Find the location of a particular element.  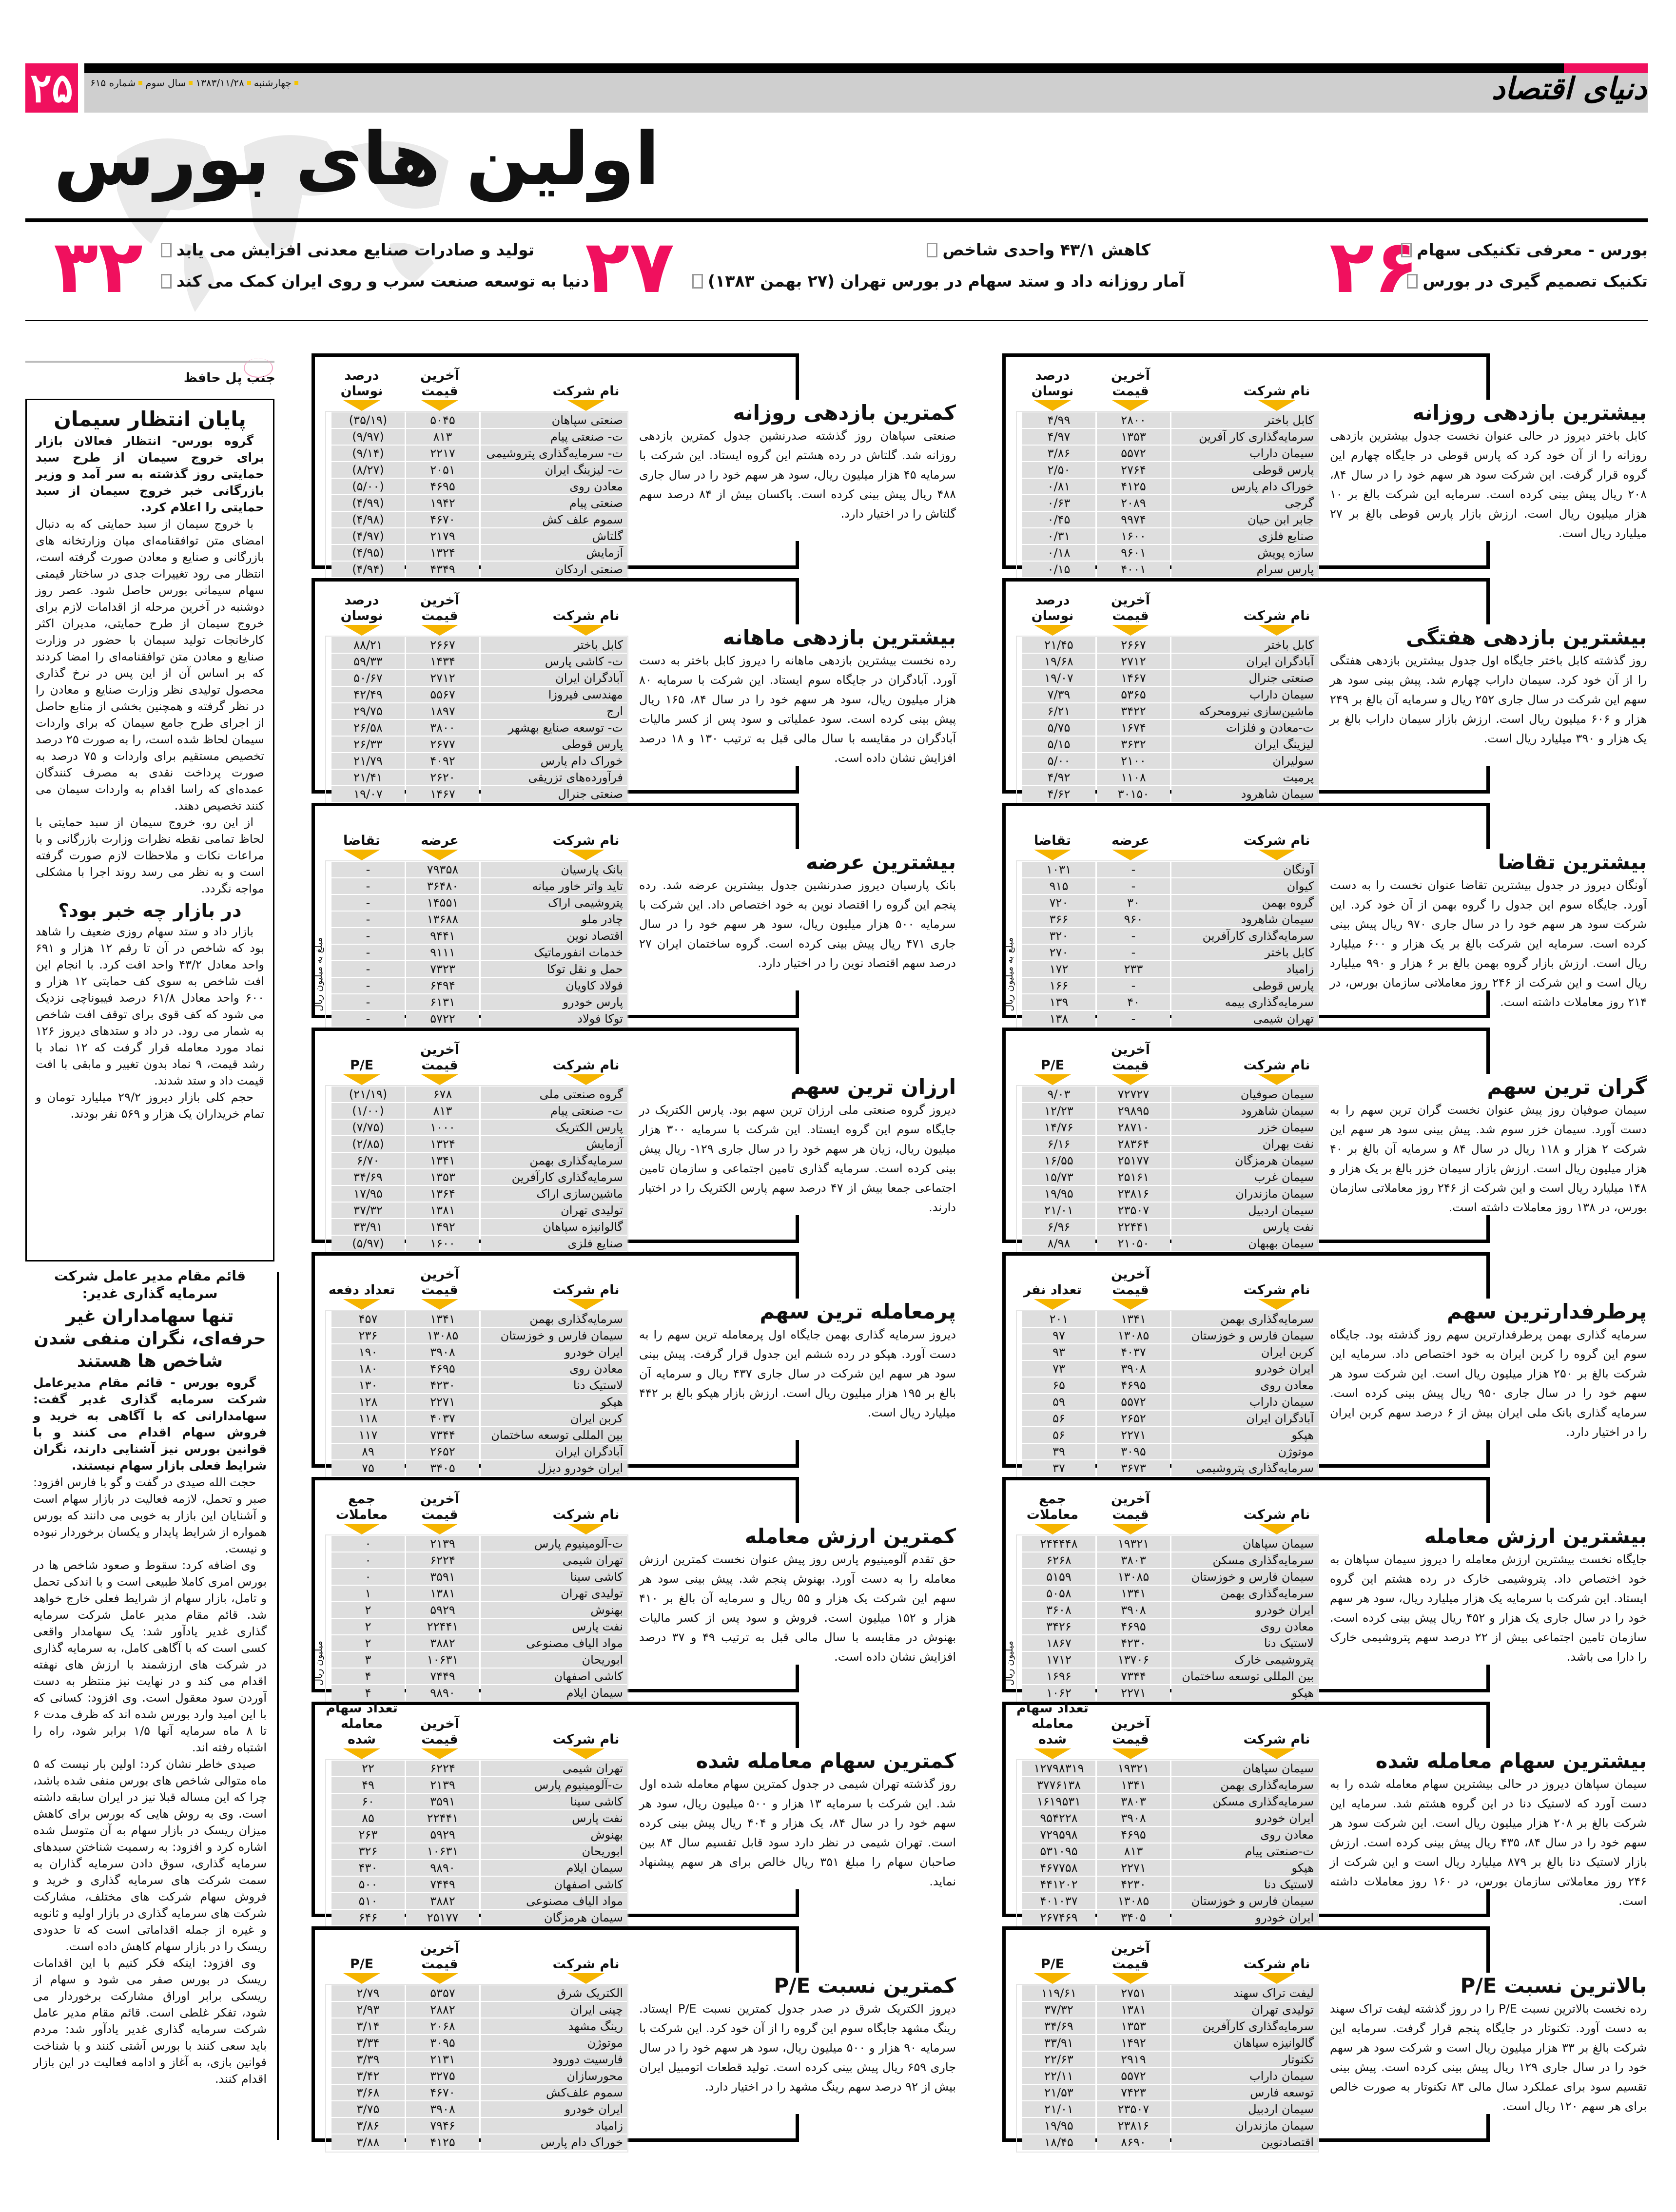

table-row: پتروشیمی اراک ۱۴۵۵۱- is located at coordinates (477, 903).